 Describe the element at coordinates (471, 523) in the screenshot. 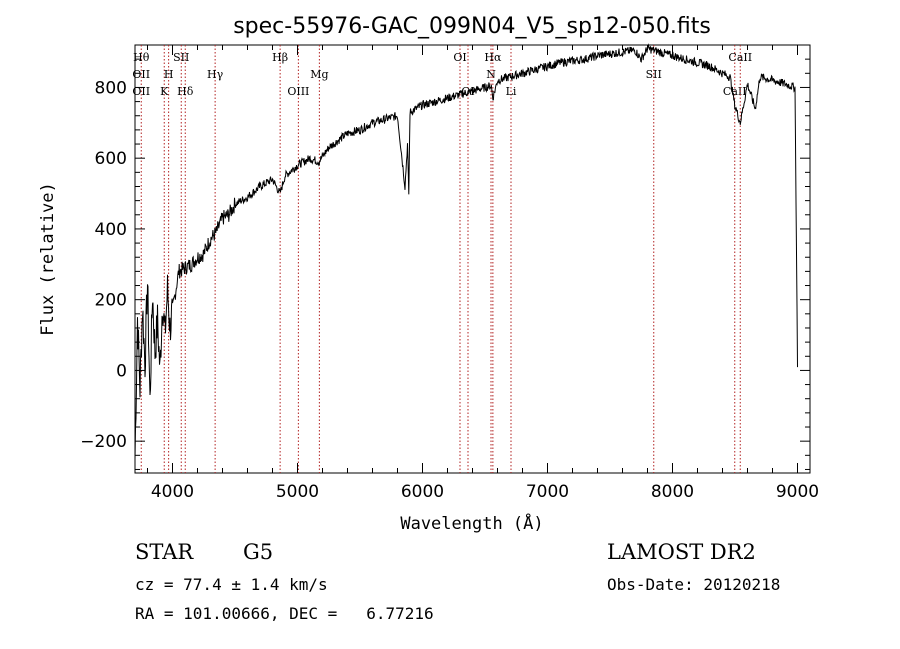

I see `x-axis-label: Wavelength (Å)` at that location.